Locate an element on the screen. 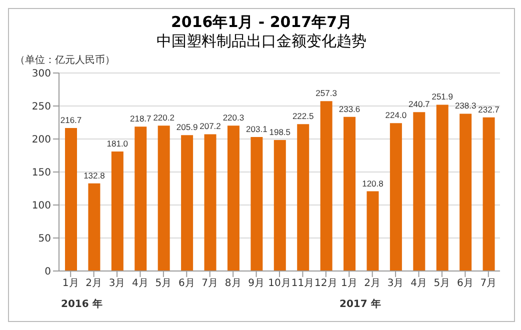  data-label: 181.0 is located at coordinates (117, 143).